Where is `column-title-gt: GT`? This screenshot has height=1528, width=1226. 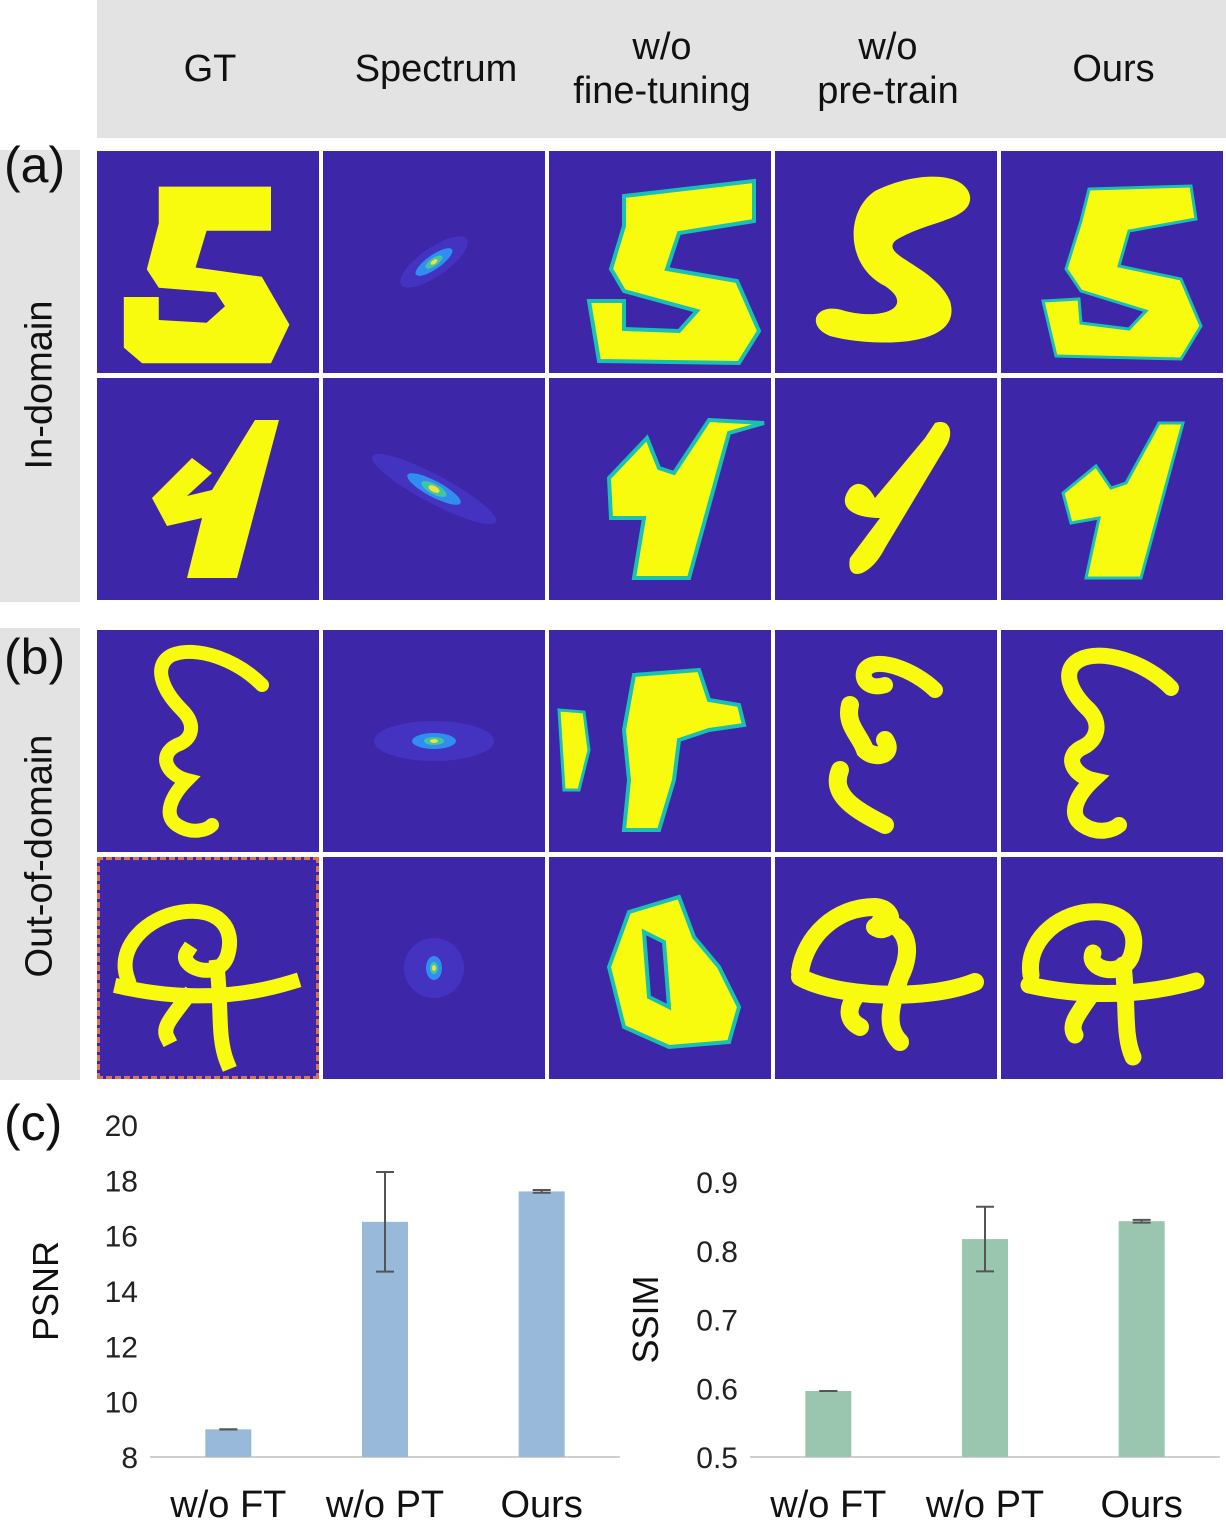 column-title-gt: GT is located at coordinates (210, 69).